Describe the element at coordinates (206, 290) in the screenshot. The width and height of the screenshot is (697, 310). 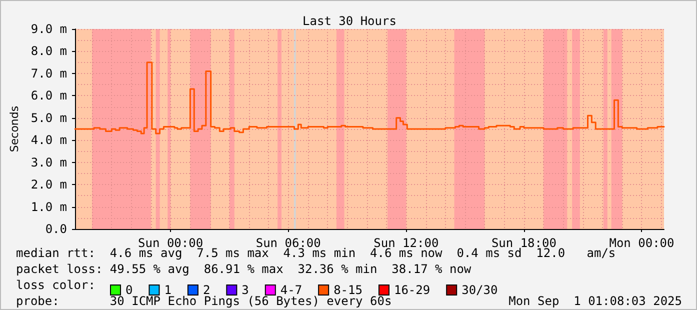
I see `legend-label: 2` at that location.